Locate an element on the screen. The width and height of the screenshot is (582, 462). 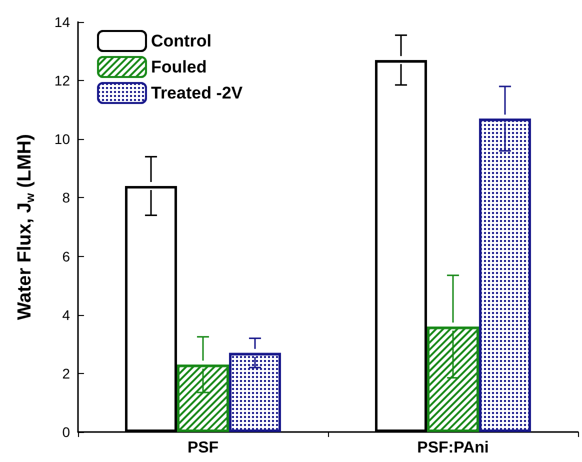
y-tick-label: 12 is located at coordinates (62, 80).